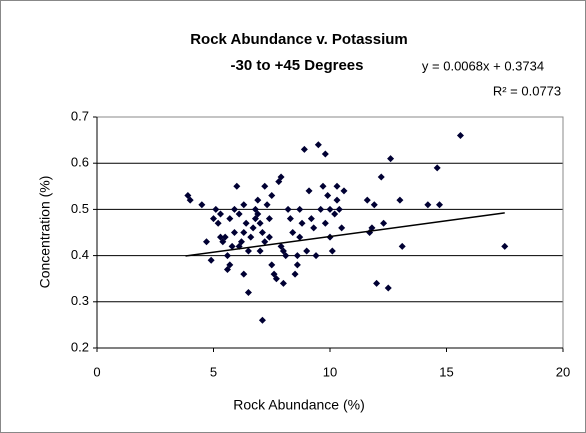 Image resolution: width=586 pixels, height=433 pixels. Describe the element at coordinates (96, 371) in the screenshot. I see `x-tick-label: 0` at that location.